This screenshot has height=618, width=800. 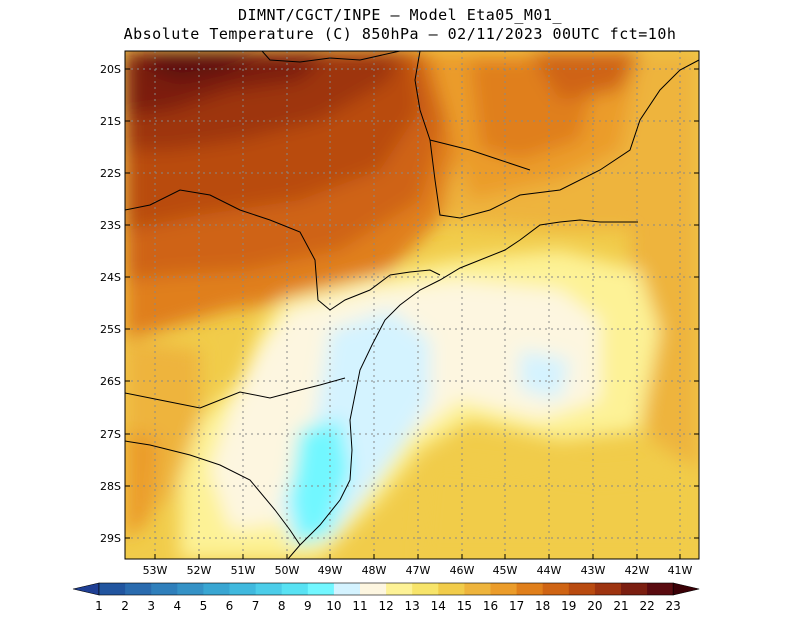 I want to click on lon-label: 46W, so click(x=462, y=570).